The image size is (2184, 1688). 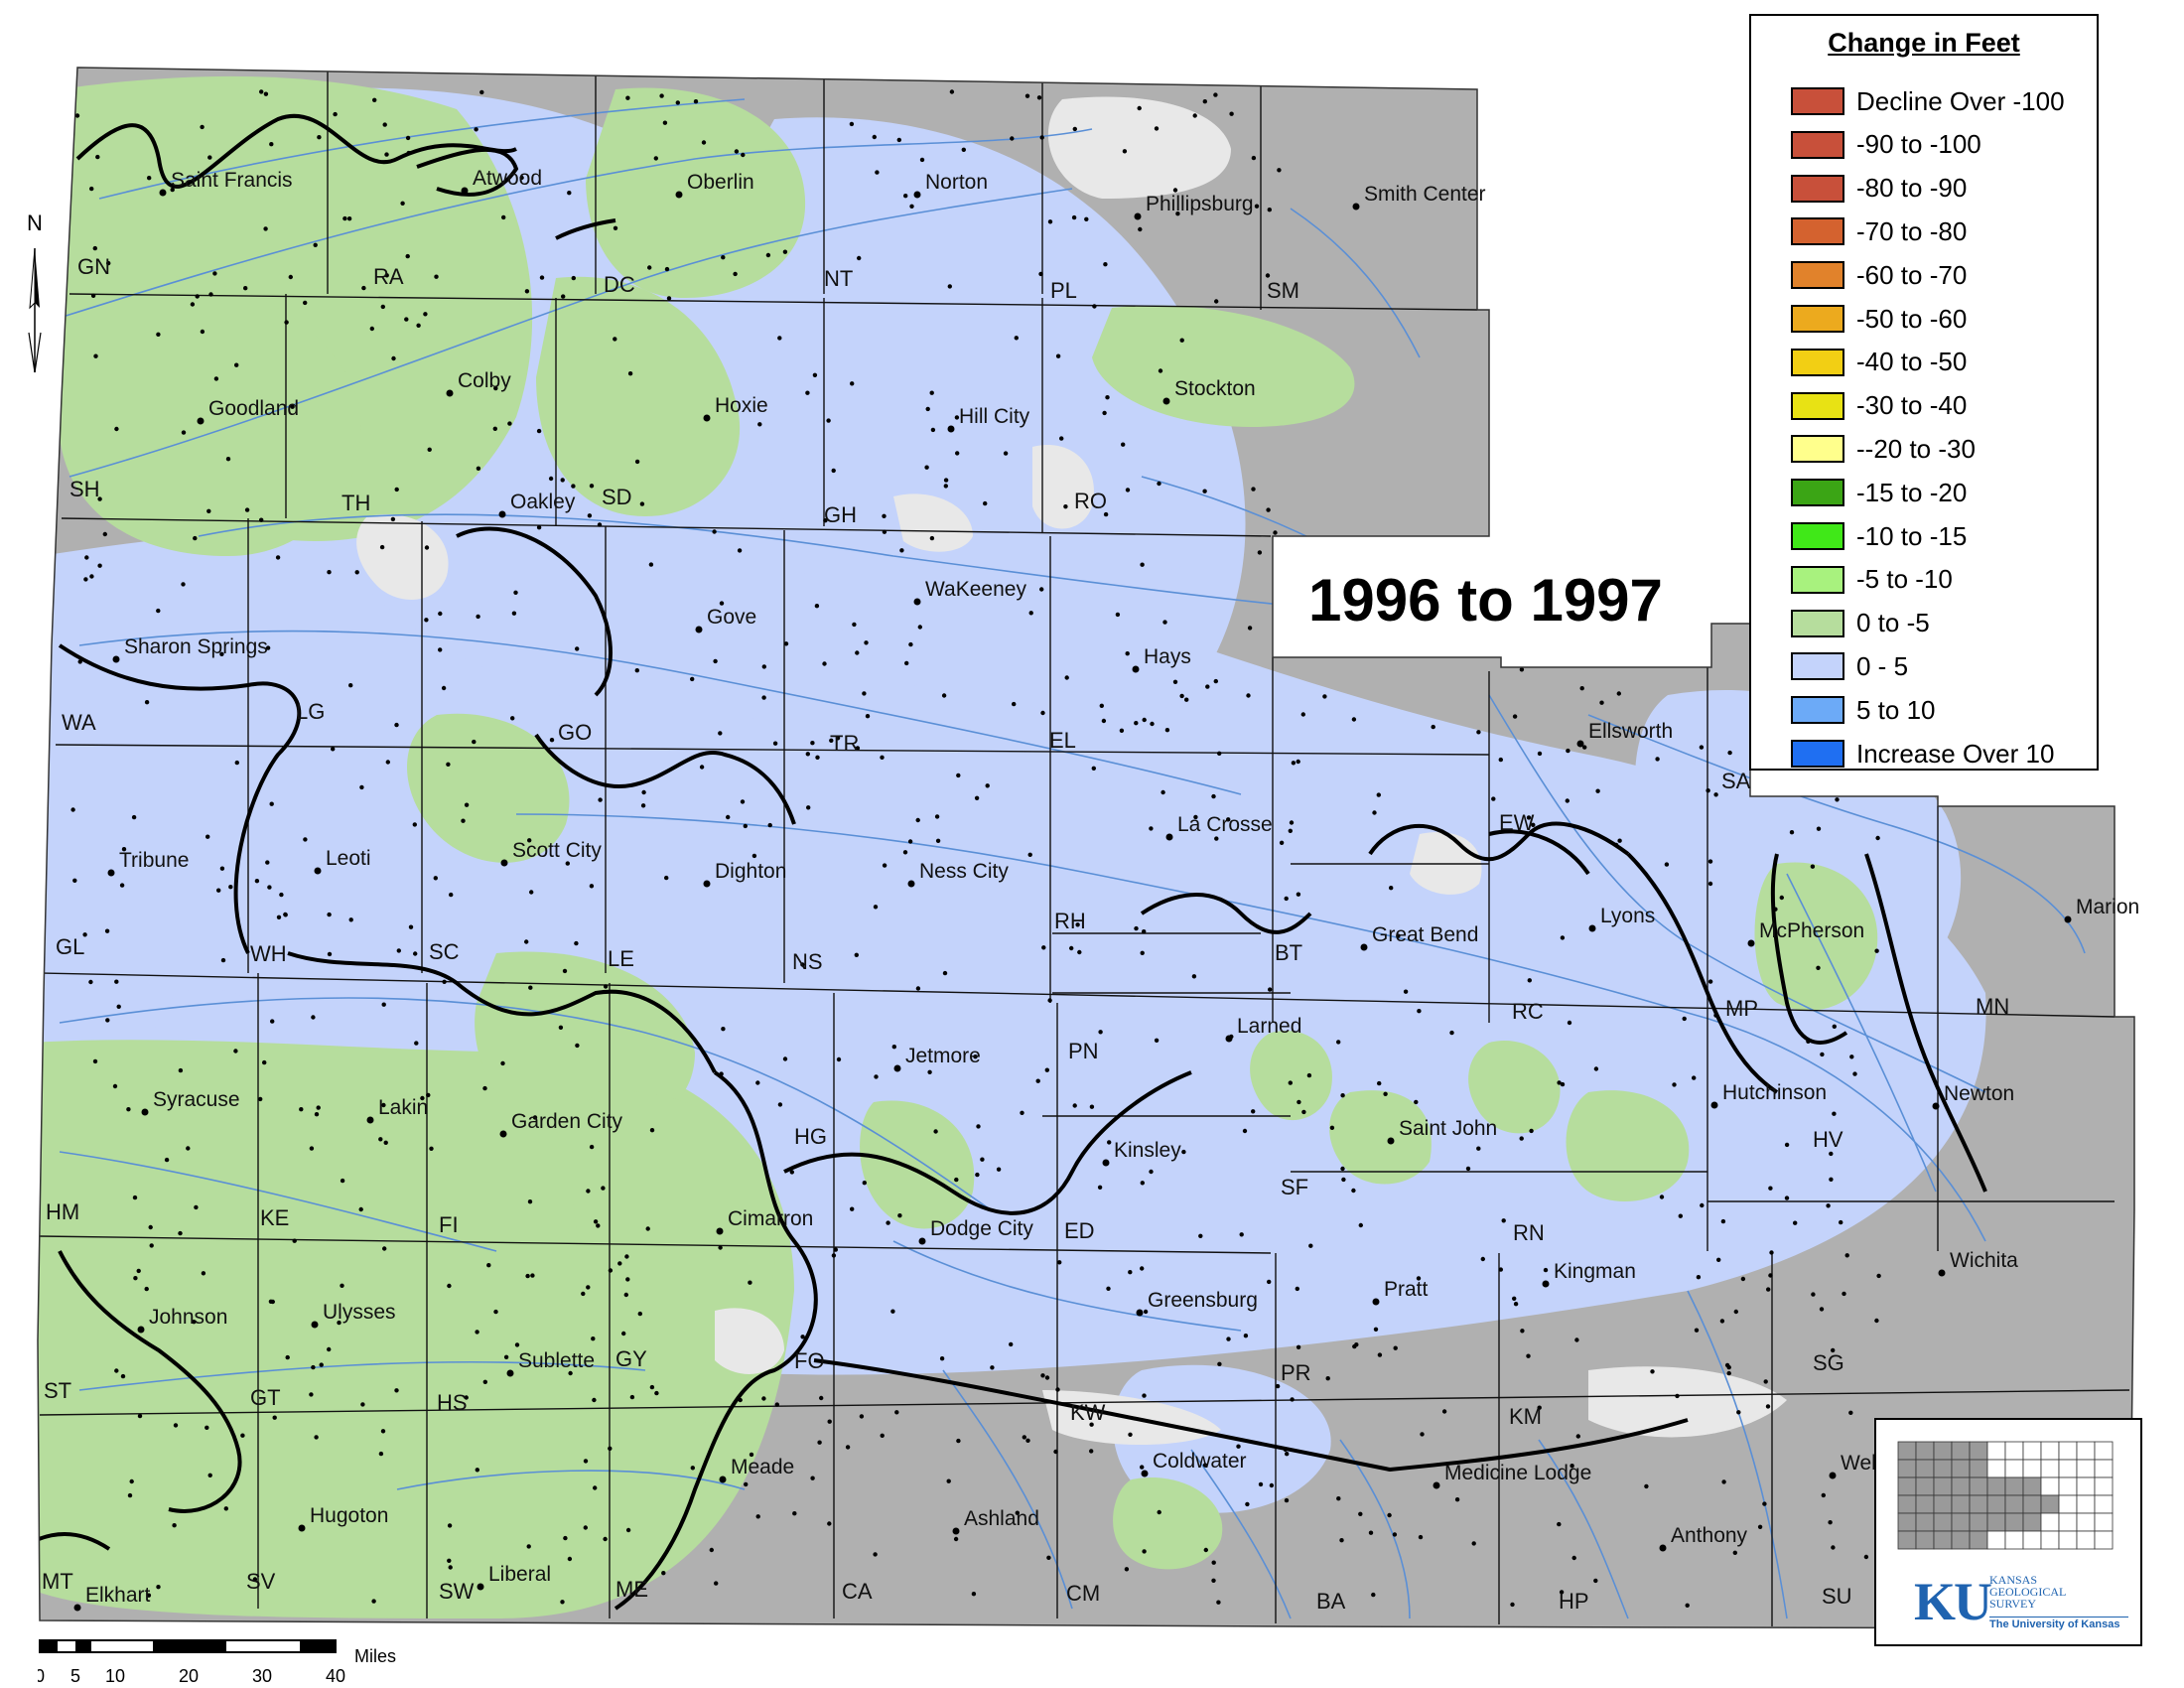 What do you see at coordinates (631, 1358) in the screenshot?
I see `county-label: GY` at bounding box center [631, 1358].